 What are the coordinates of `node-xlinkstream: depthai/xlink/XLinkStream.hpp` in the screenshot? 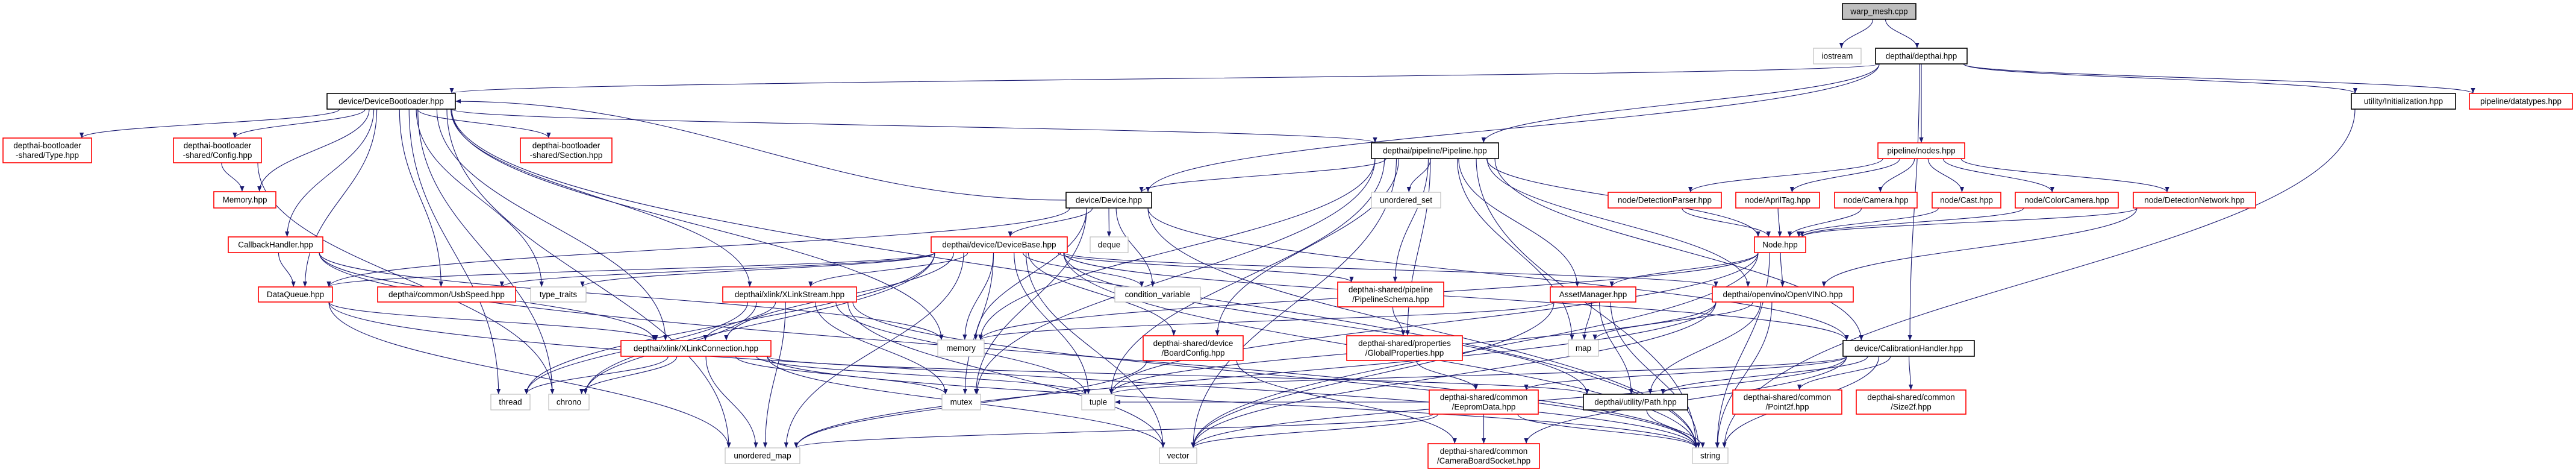 It's located at (789, 294).